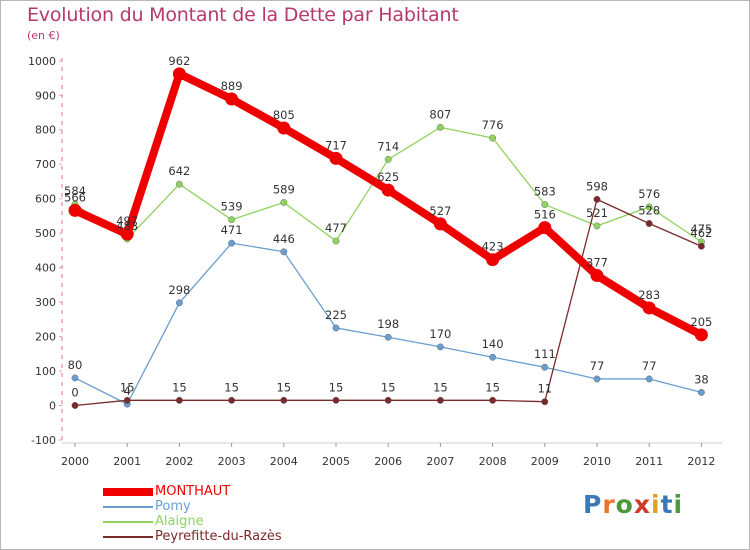 This screenshot has height=550, width=750. What do you see at coordinates (545, 461) in the screenshot?
I see `x-tick-label: 2009` at bounding box center [545, 461].